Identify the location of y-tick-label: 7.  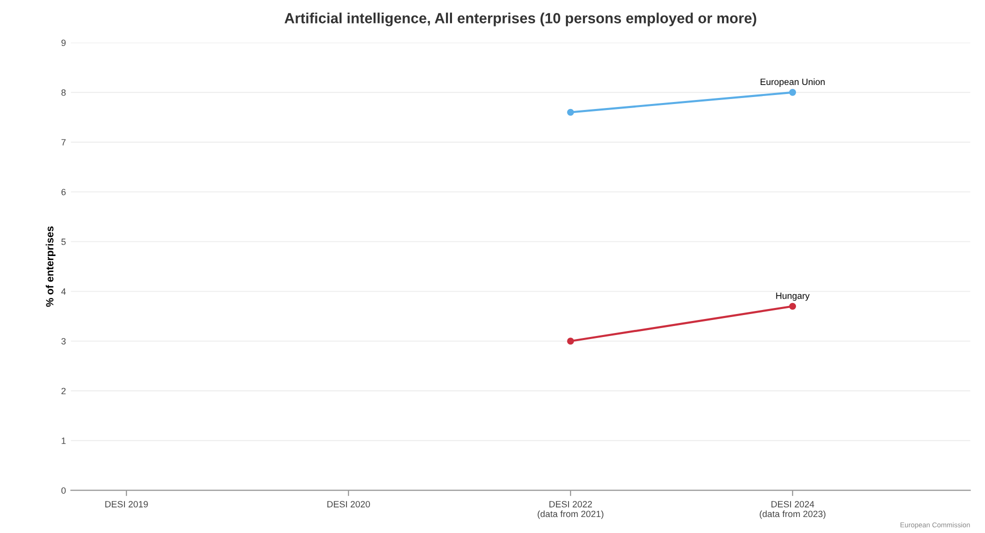
(64, 142).